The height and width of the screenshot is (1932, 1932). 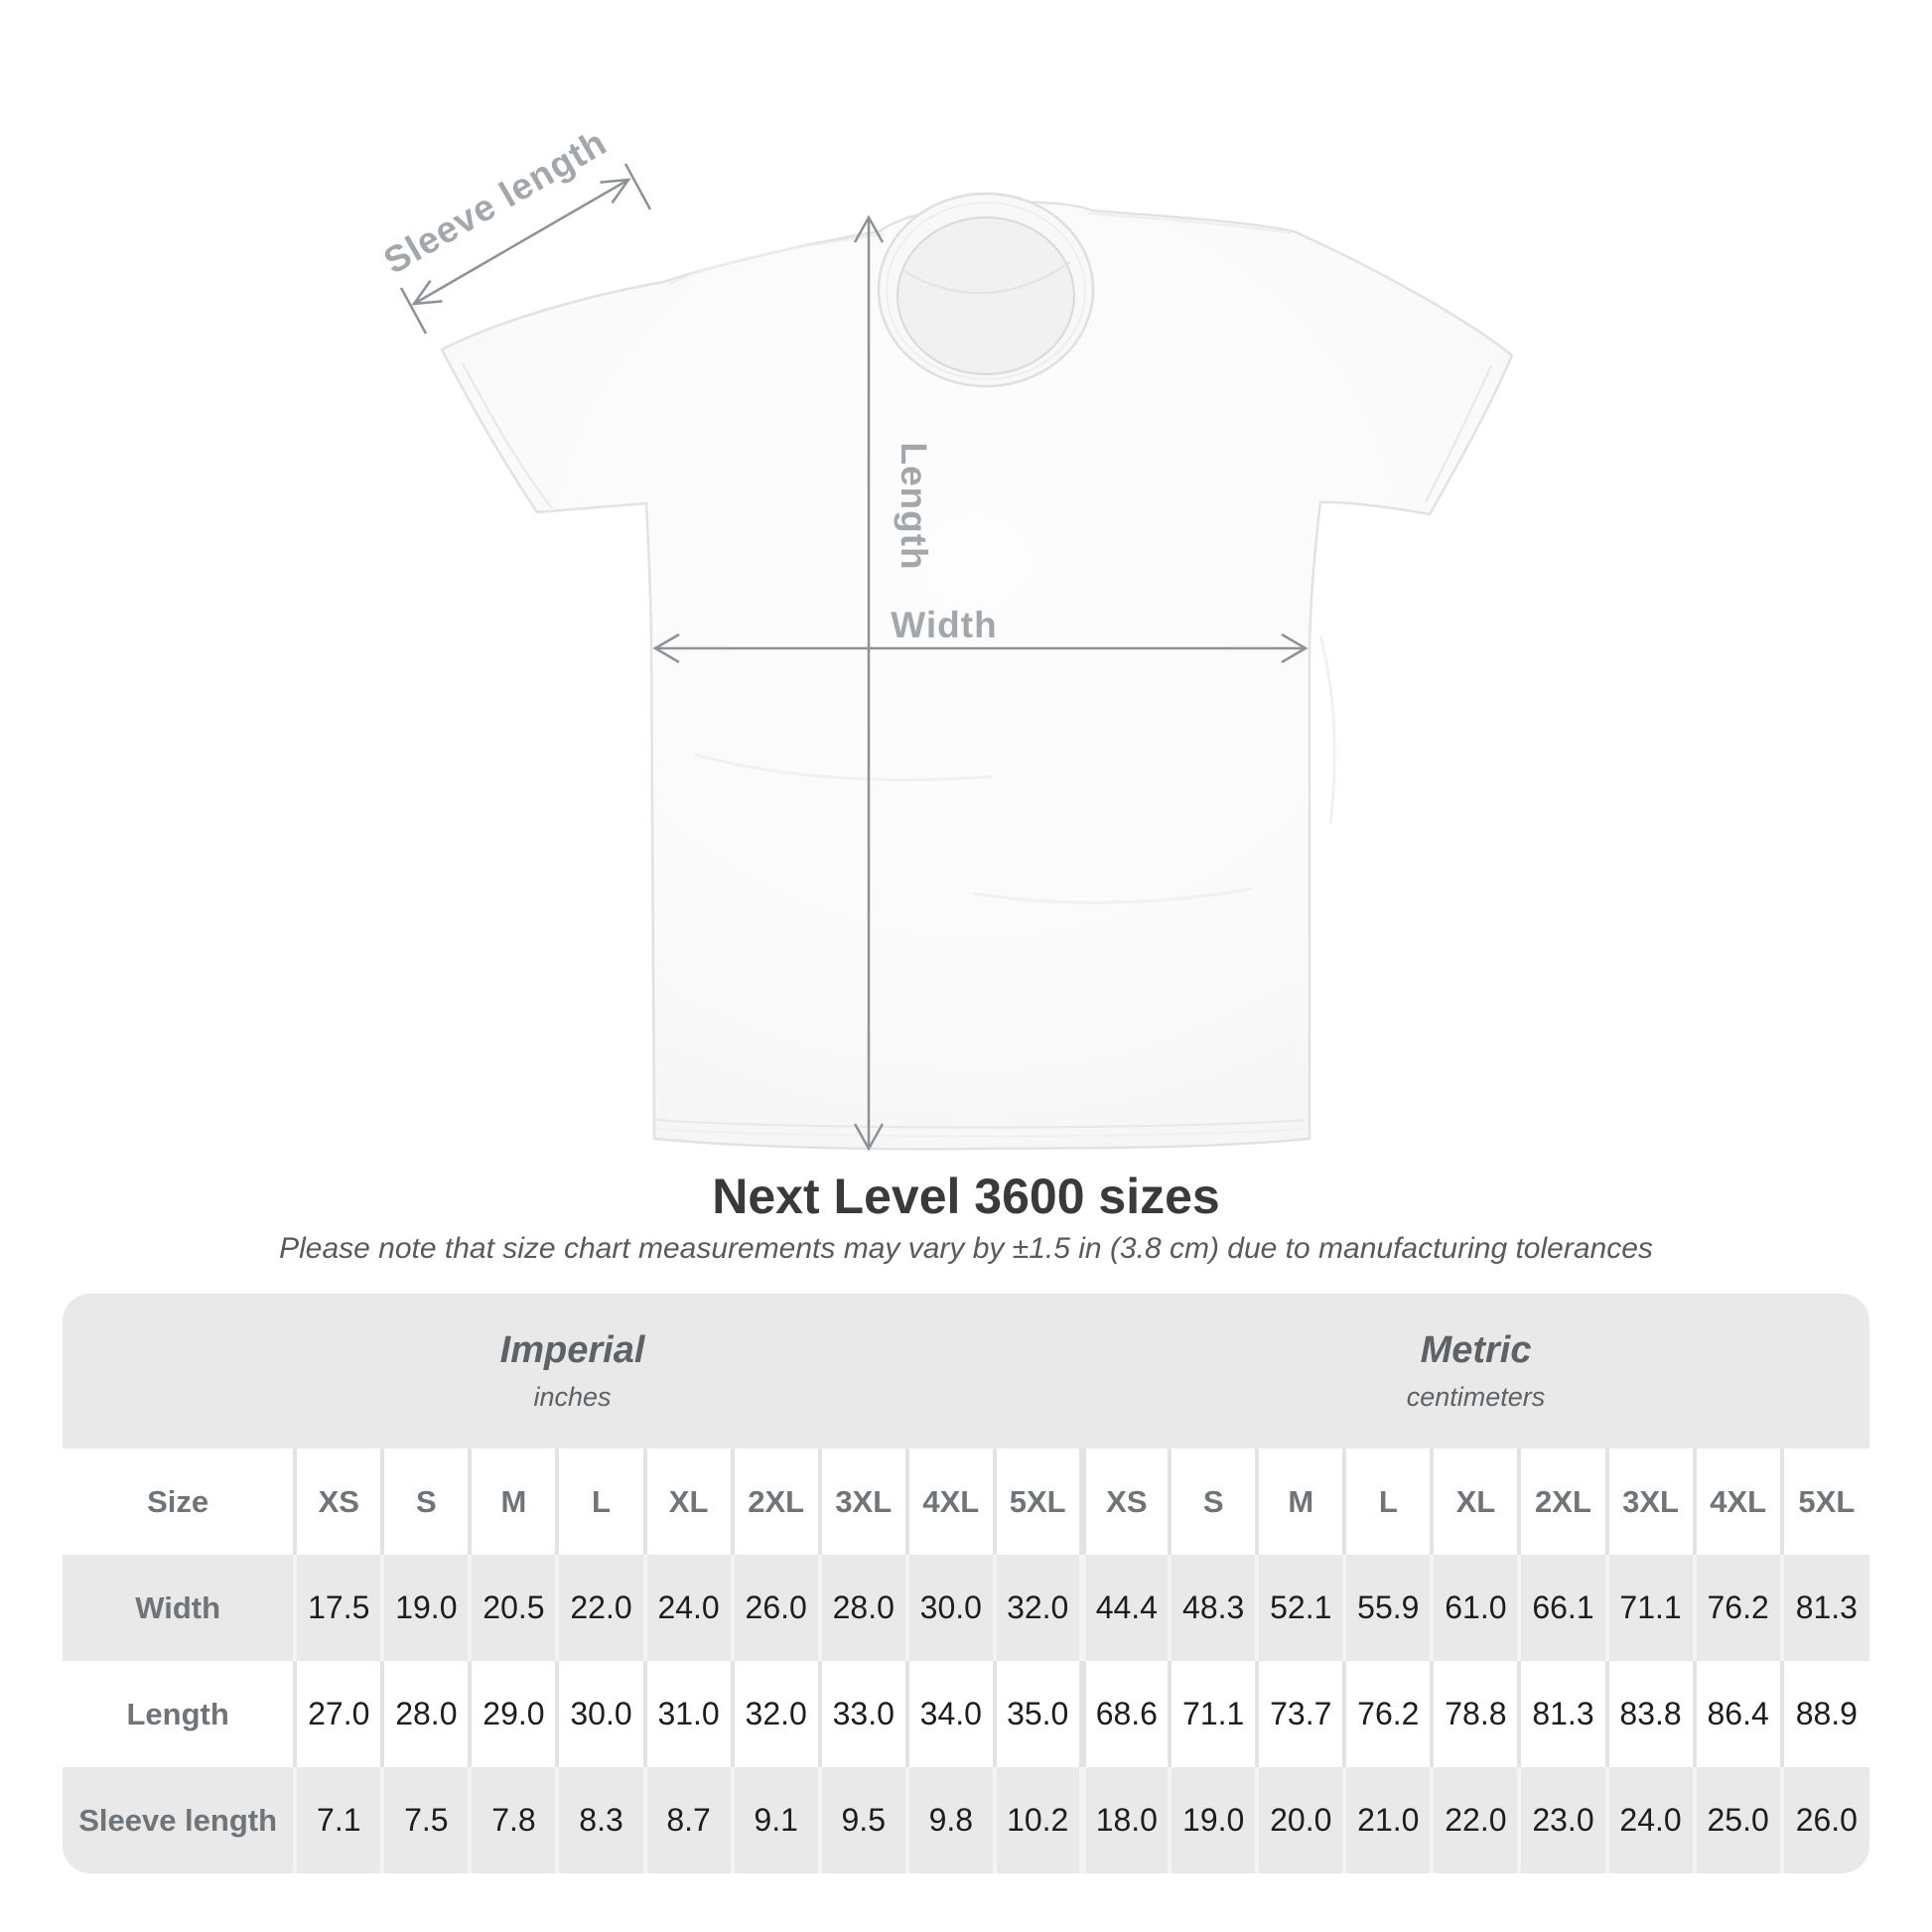 I want to click on size-header-metric-5xl: 5XL, so click(x=1824, y=1502).